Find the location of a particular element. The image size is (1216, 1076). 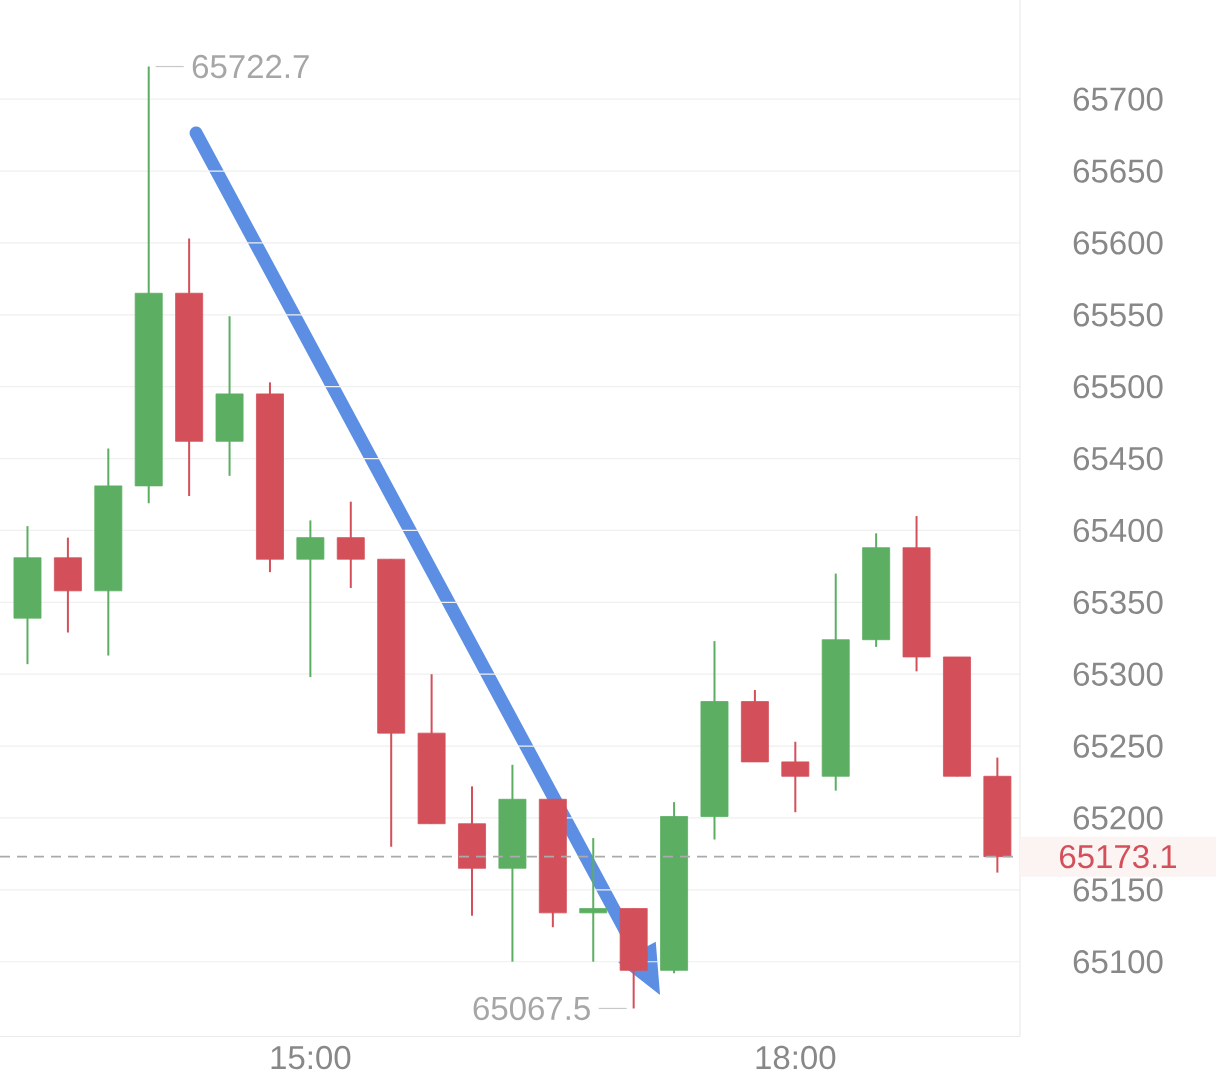

y-tick-label: 65400 is located at coordinates (1118, 530).